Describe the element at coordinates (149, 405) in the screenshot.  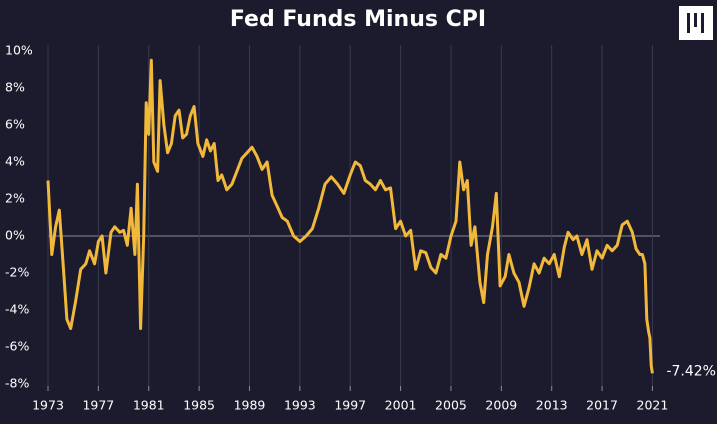
I see `x-tick-label: 1981` at that location.